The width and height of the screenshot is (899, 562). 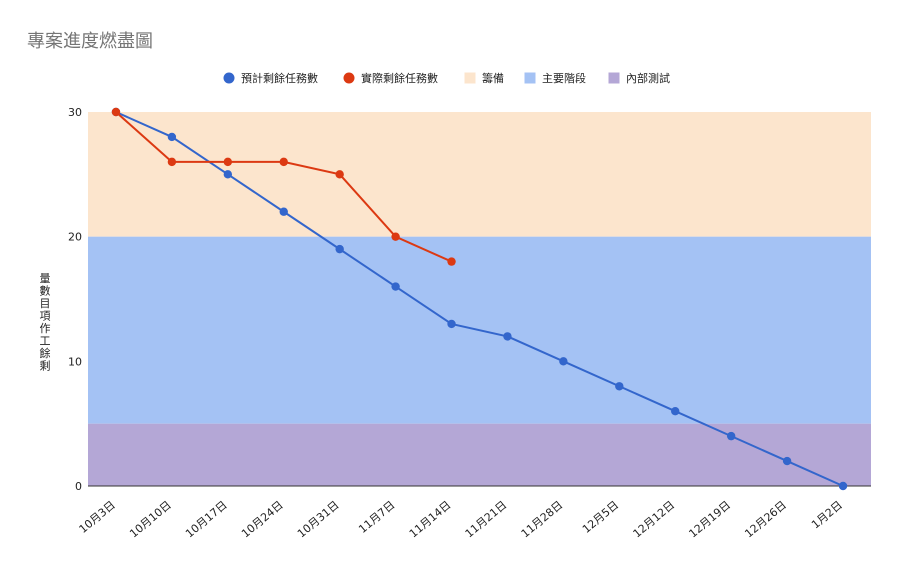 I want to click on legend-item-4: 內部測試, so click(x=639, y=78).